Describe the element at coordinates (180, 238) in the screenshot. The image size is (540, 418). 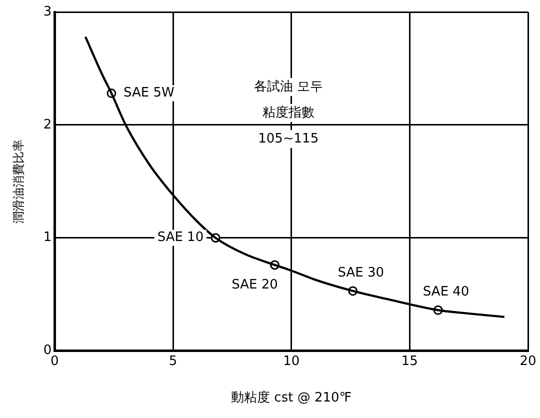
I see `annotation: SAE 10` at that location.